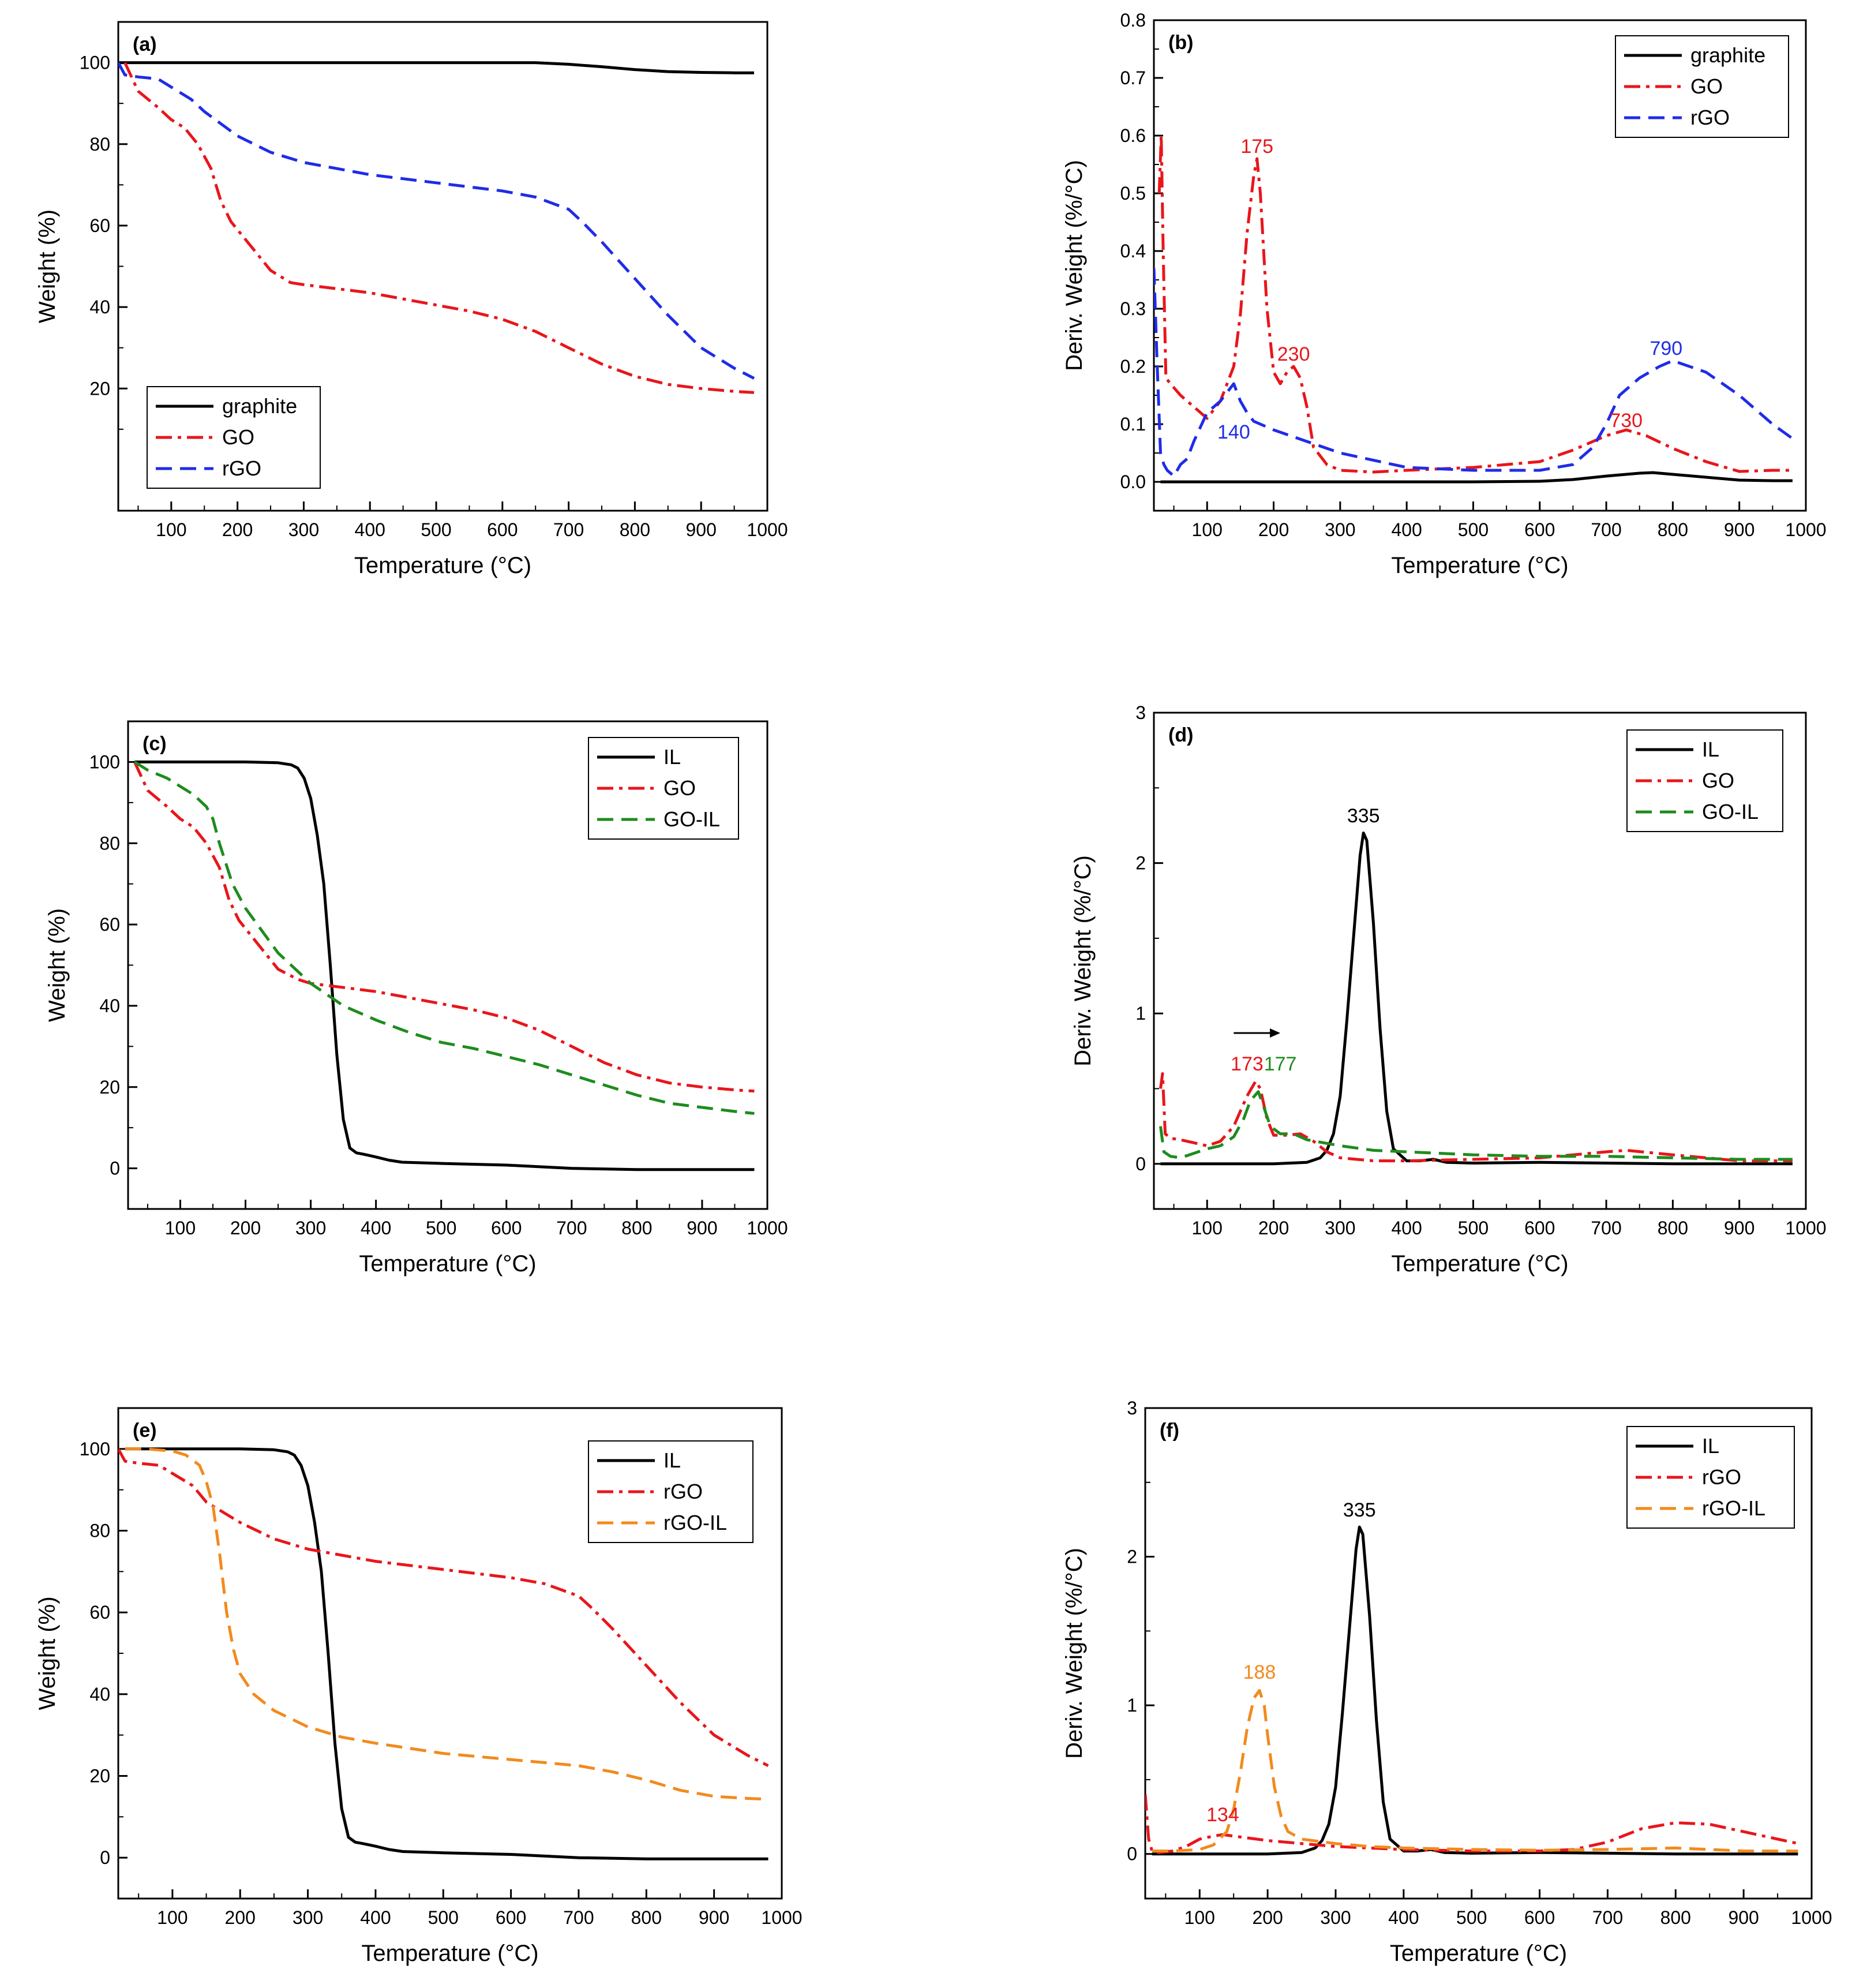 The width and height of the screenshot is (1852, 1988). What do you see at coordinates (1140, 863) in the screenshot?
I see `y-tick-label: 2` at bounding box center [1140, 863].